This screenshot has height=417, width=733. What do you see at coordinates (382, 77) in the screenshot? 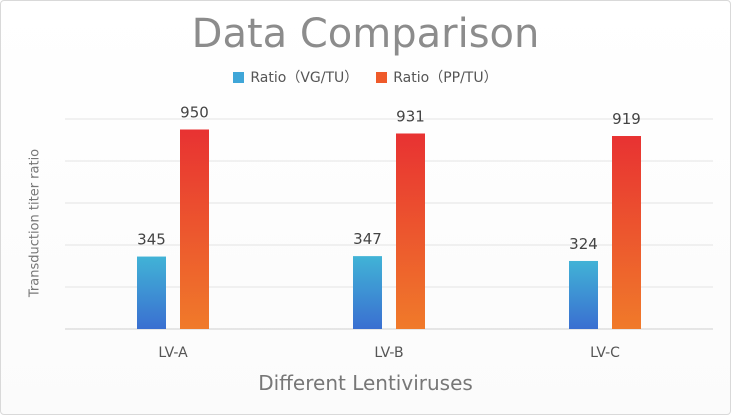
I see `legend-swatch-pp-tu` at bounding box center [382, 77].